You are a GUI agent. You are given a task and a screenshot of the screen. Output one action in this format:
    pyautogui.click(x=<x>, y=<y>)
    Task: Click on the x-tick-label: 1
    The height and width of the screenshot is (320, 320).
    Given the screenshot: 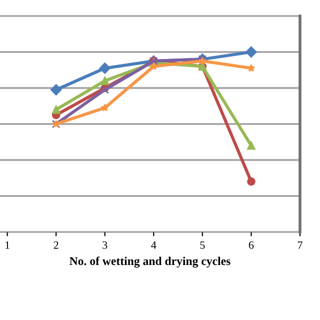 What is the action you would take?
    pyautogui.click(x=8, y=245)
    